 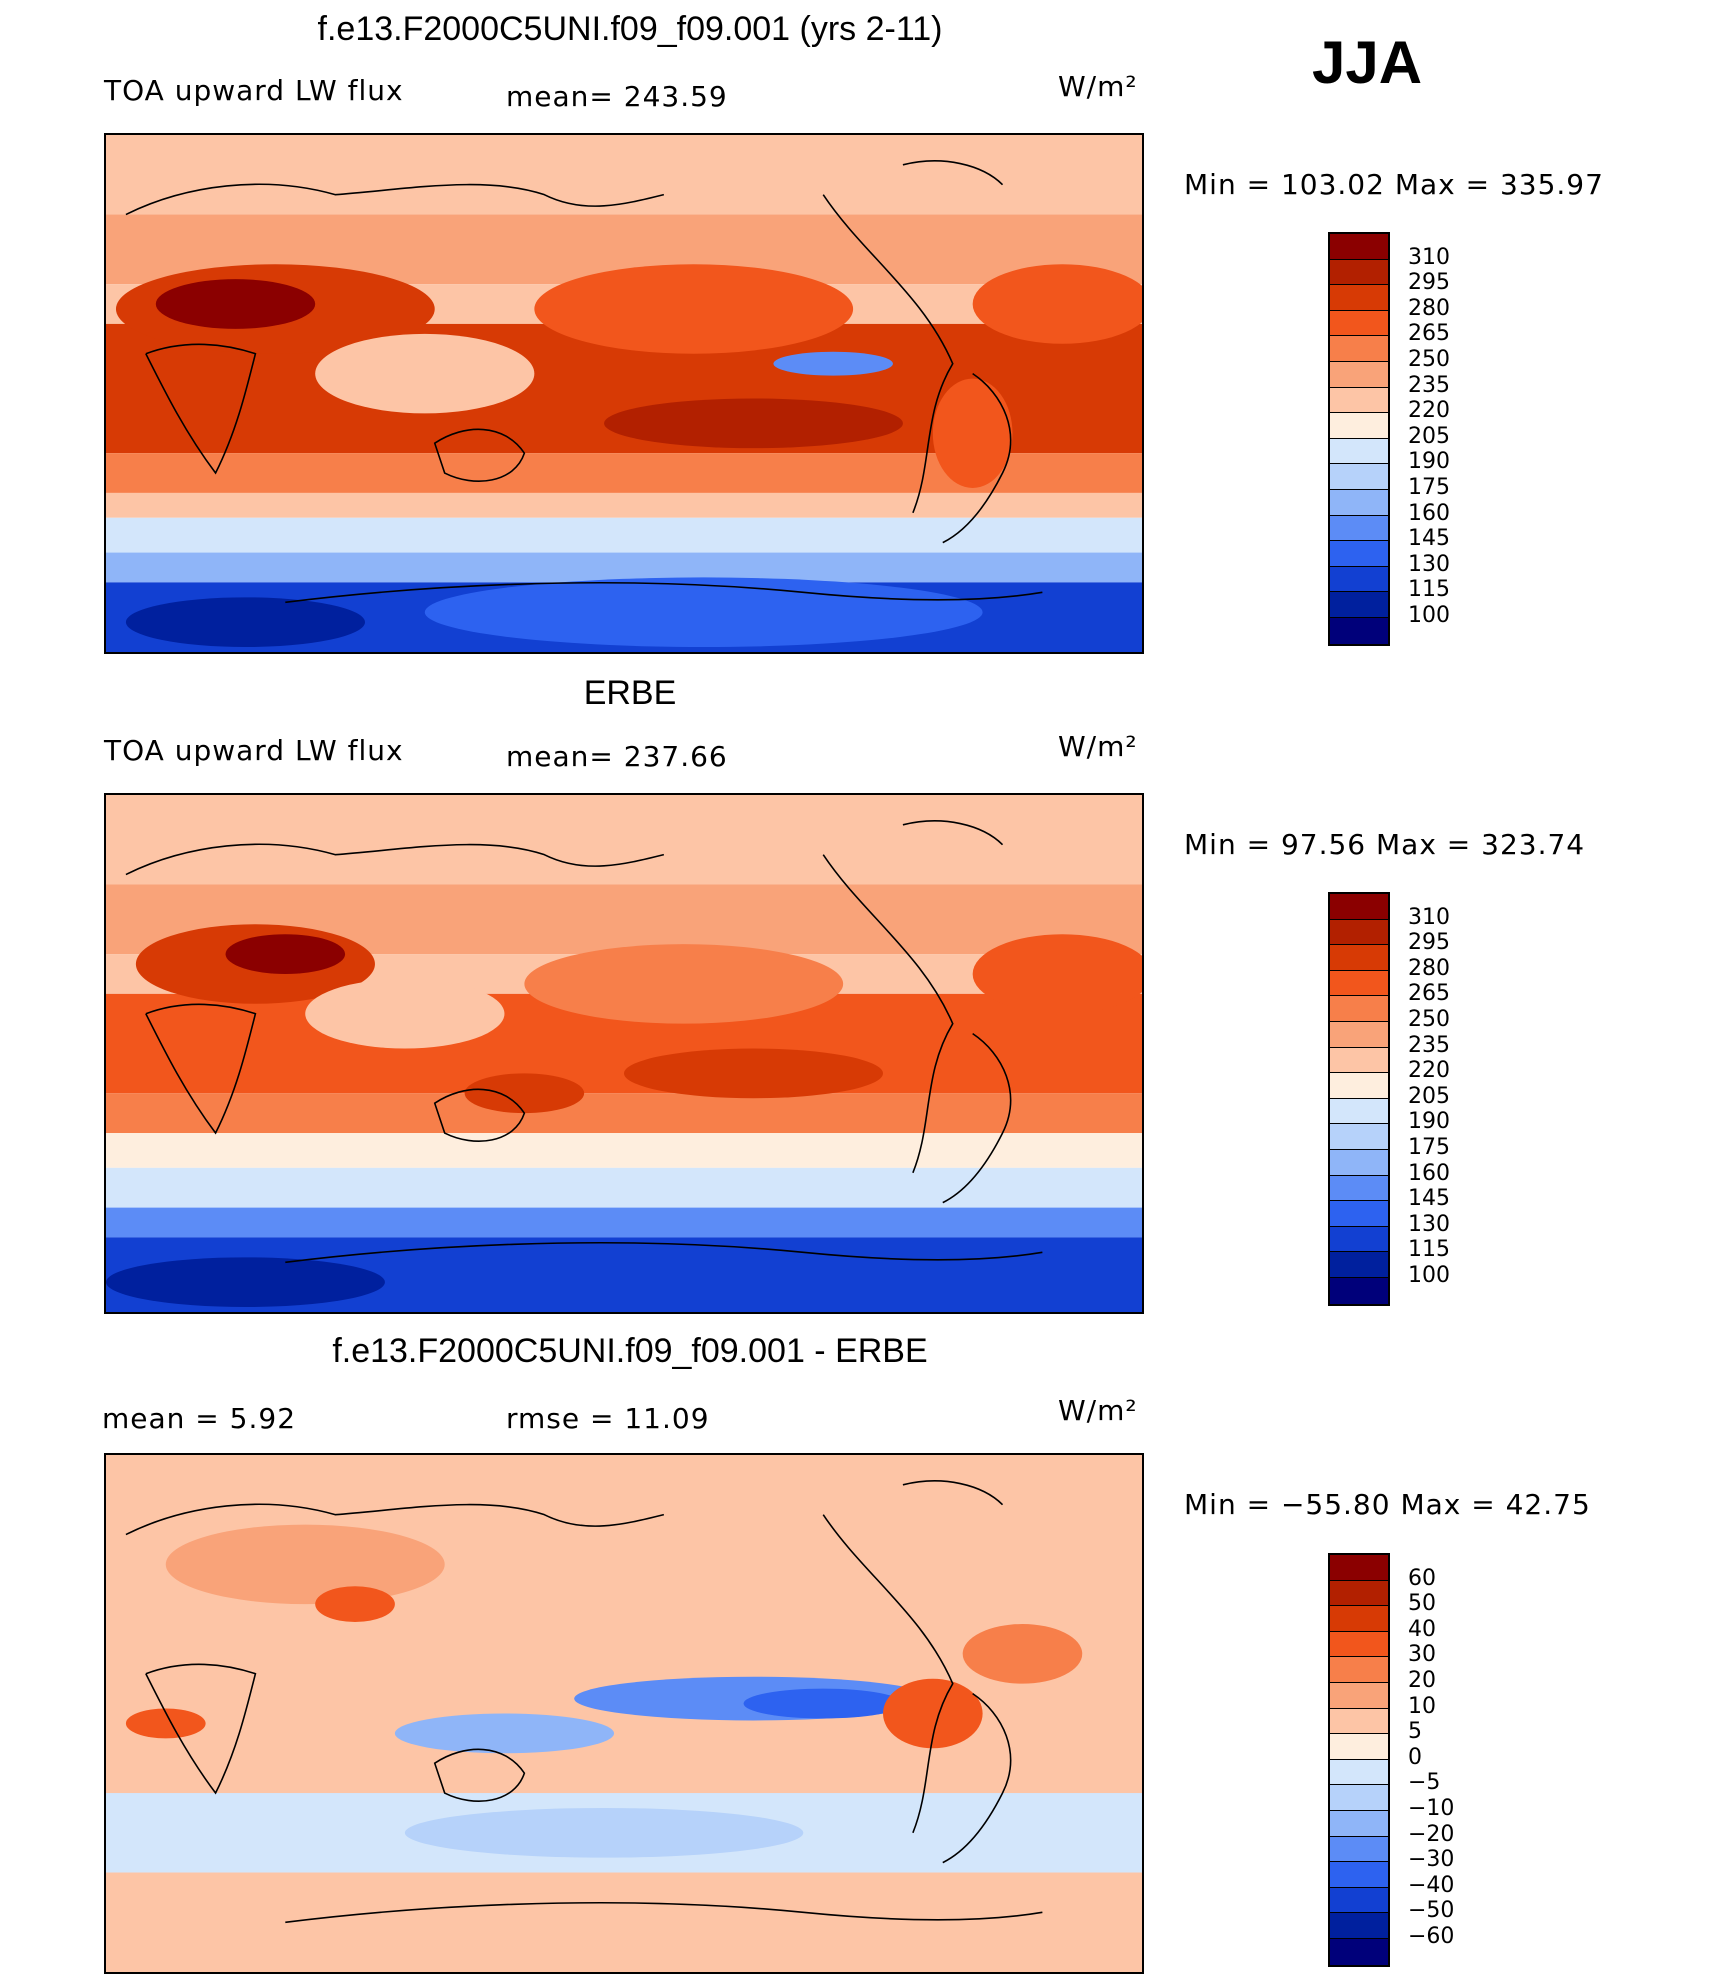 What do you see at coordinates (1429, 308) in the screenshot?
I see `panel-1-colorbar-tick: 280` at bounding box center [1429, 308].